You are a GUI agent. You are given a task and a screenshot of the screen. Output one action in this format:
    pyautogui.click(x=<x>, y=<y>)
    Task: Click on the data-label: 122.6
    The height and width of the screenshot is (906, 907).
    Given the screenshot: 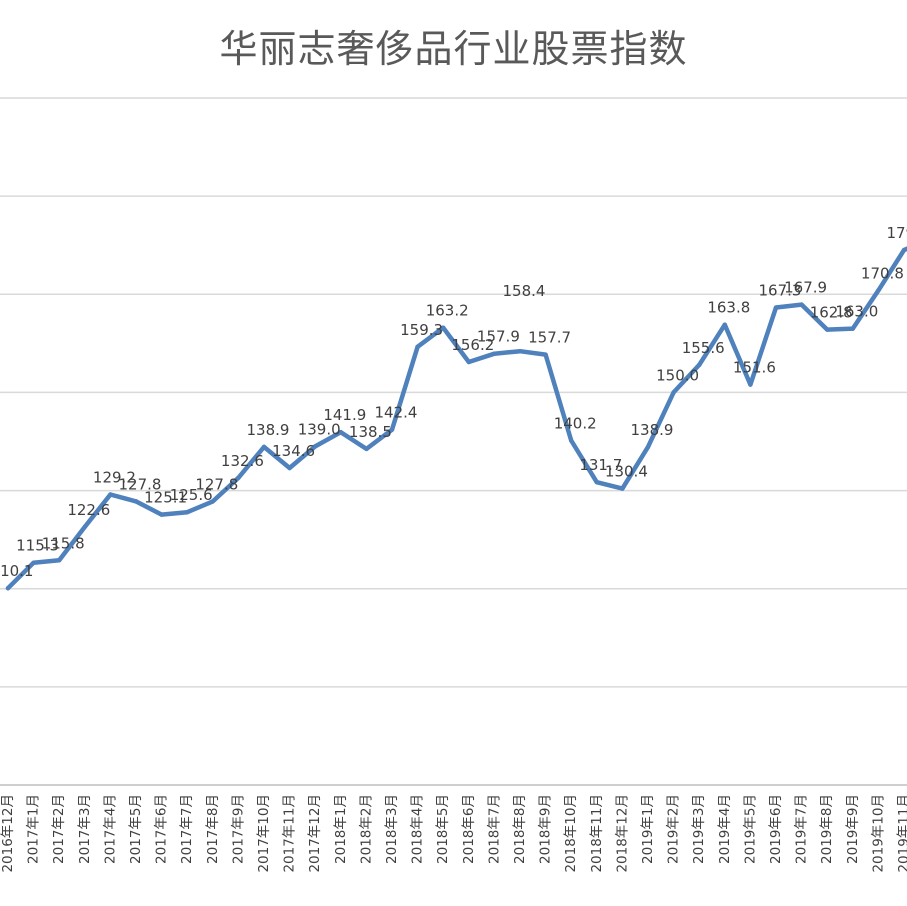 What is the action you would take?
    pyautogui.click(x=88, y=510)
    